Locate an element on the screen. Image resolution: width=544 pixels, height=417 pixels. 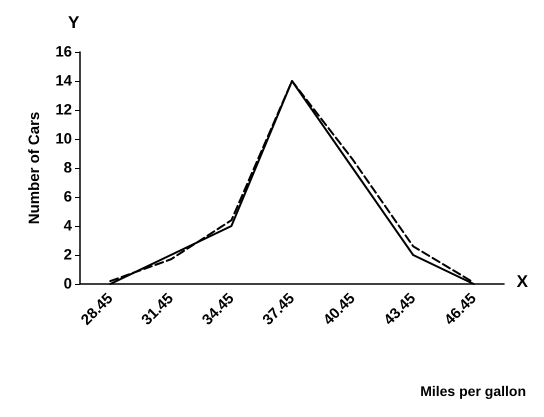
text: X is located at coordinates (522, 281).